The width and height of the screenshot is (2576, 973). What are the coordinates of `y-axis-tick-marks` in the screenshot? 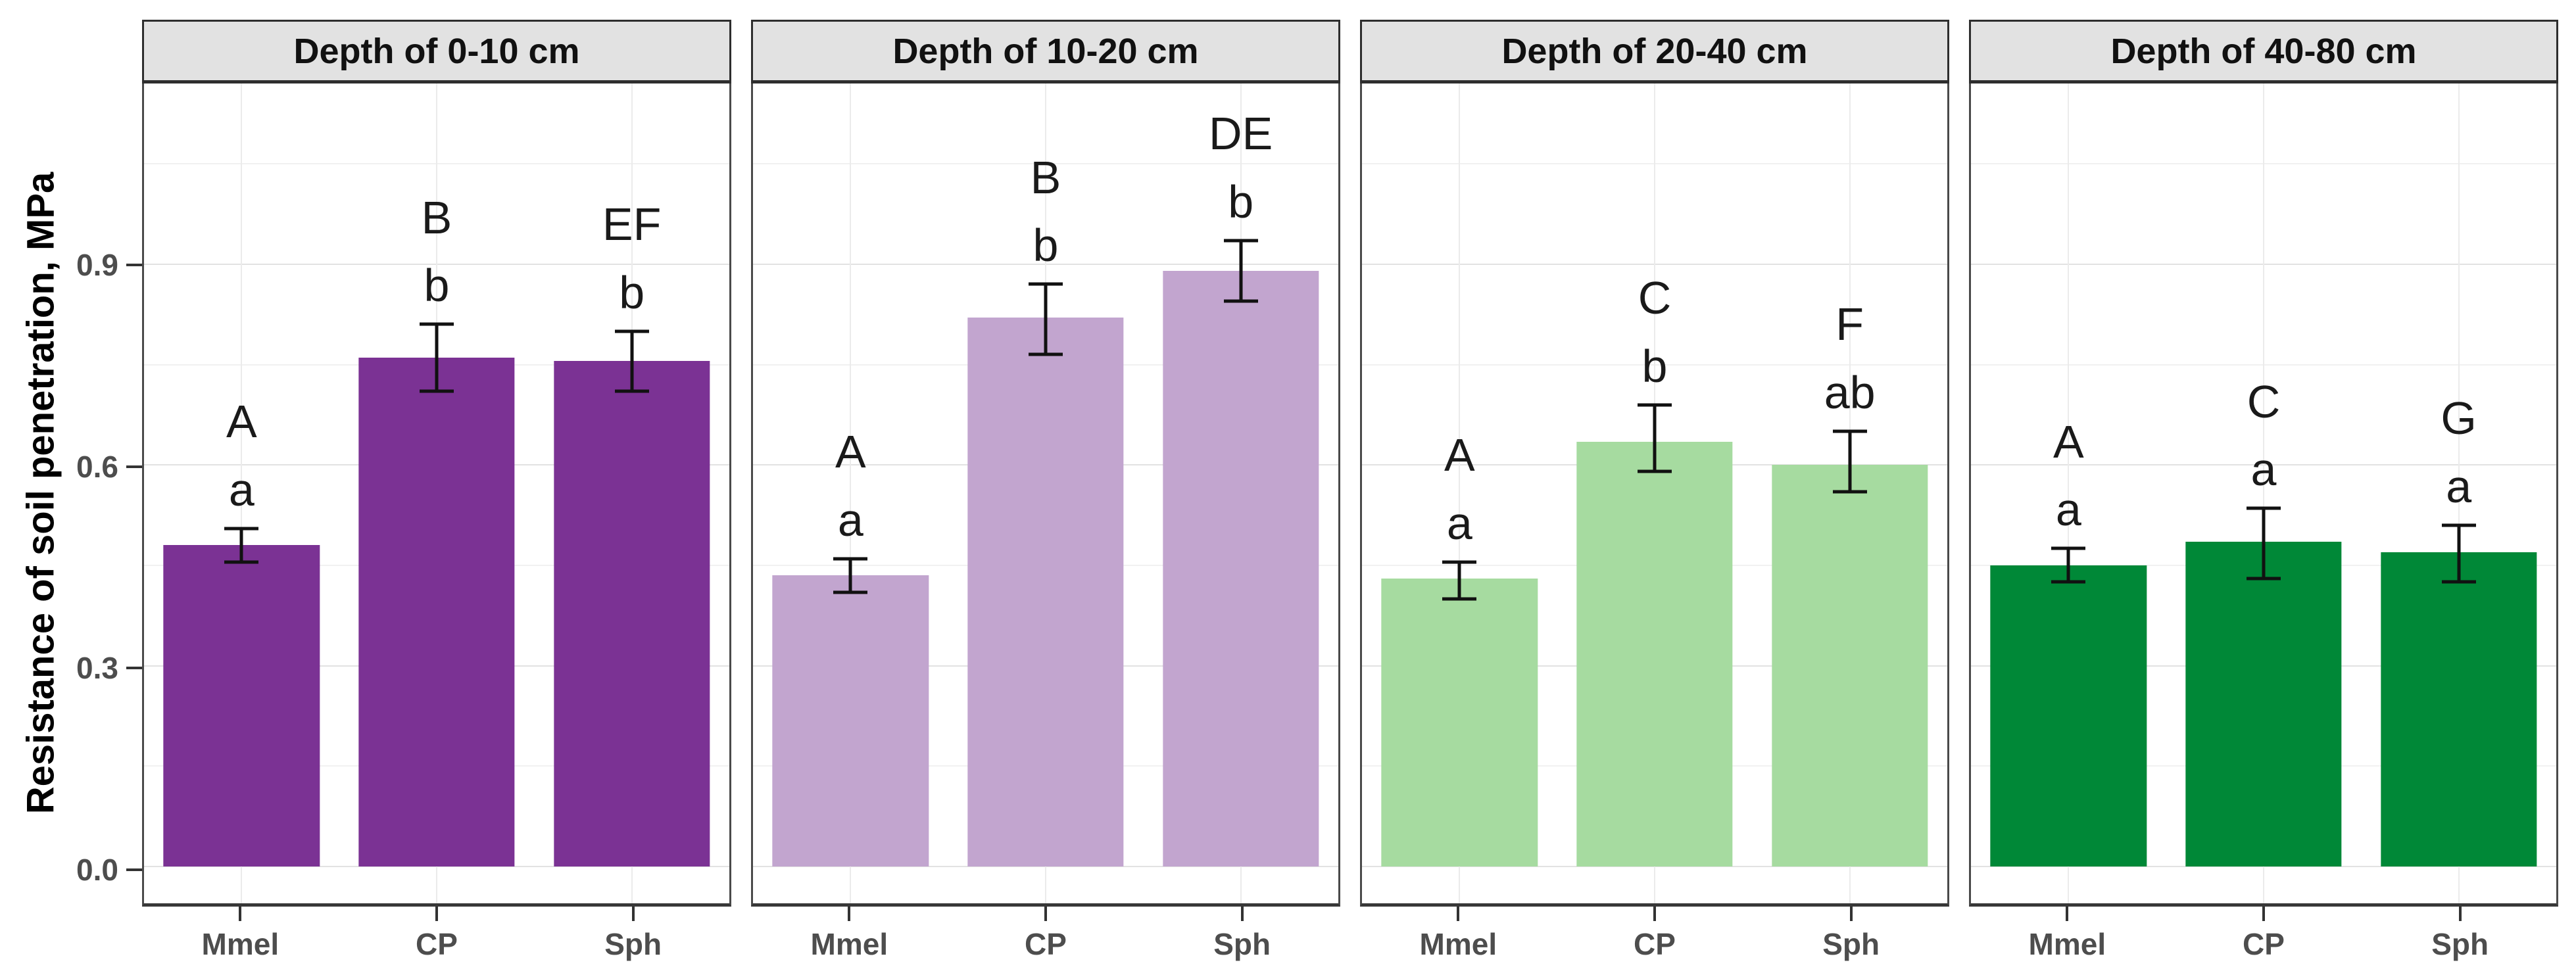 It's located at (134, 495).